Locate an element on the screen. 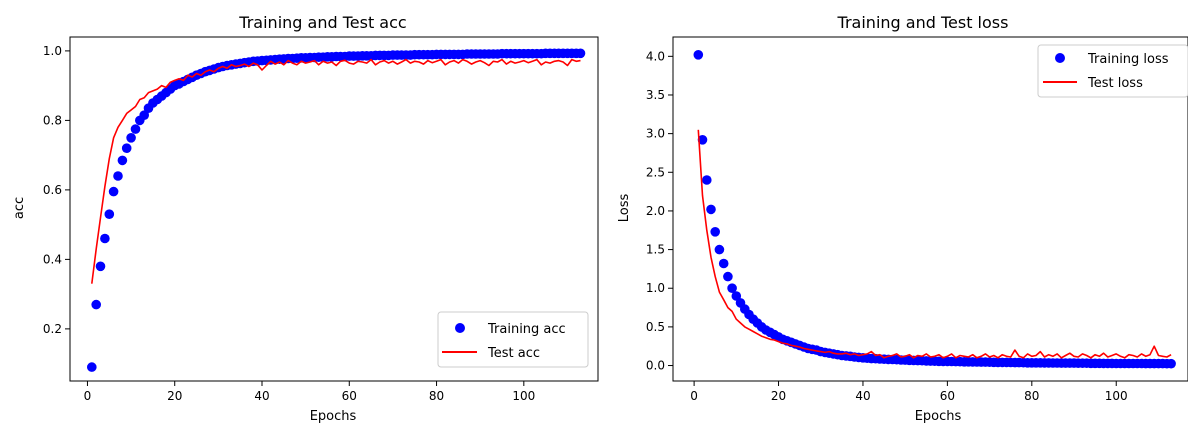 The height and width of the screenshot is (426, 1188). y-tick-label: 0.0 is located at coordinates (655, 366).